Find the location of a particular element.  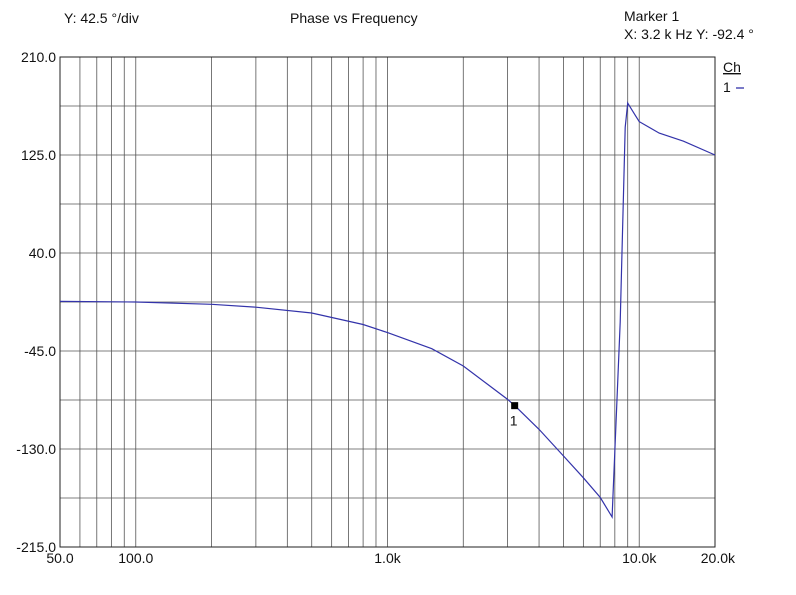

y-tick-label: -130.0 is located at coordinates (36, 449).